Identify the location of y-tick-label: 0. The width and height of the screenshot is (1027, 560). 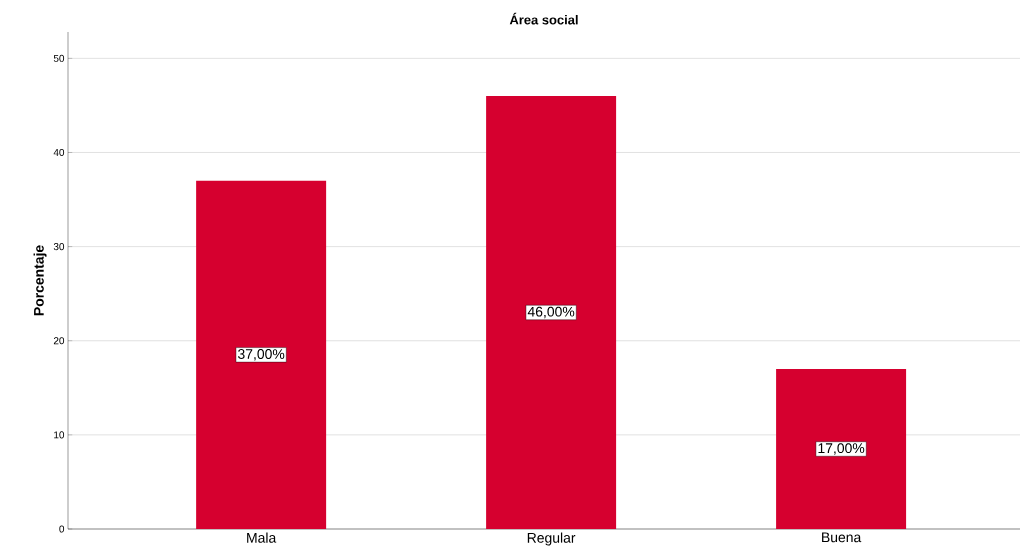
(62, 529).